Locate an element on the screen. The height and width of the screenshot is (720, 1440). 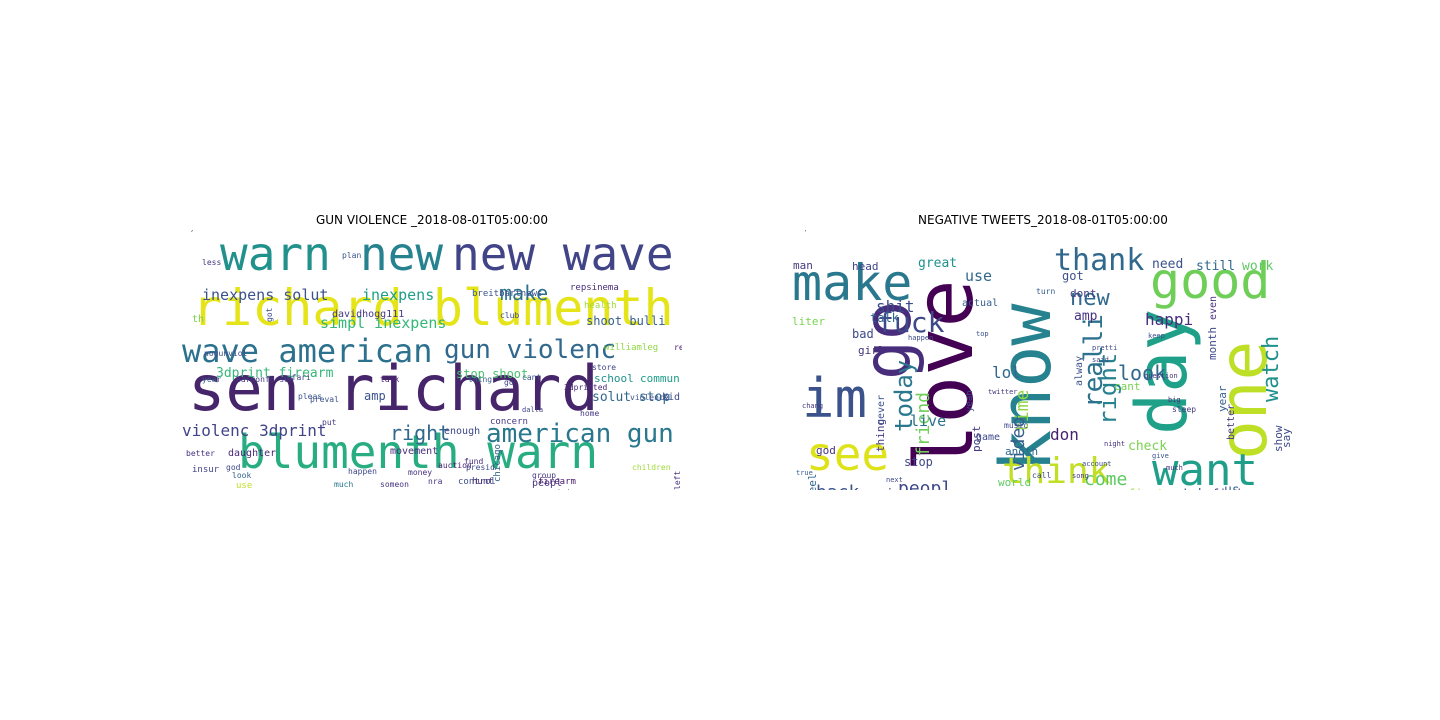
cloud-word: group is located at coordinates (544, 475).